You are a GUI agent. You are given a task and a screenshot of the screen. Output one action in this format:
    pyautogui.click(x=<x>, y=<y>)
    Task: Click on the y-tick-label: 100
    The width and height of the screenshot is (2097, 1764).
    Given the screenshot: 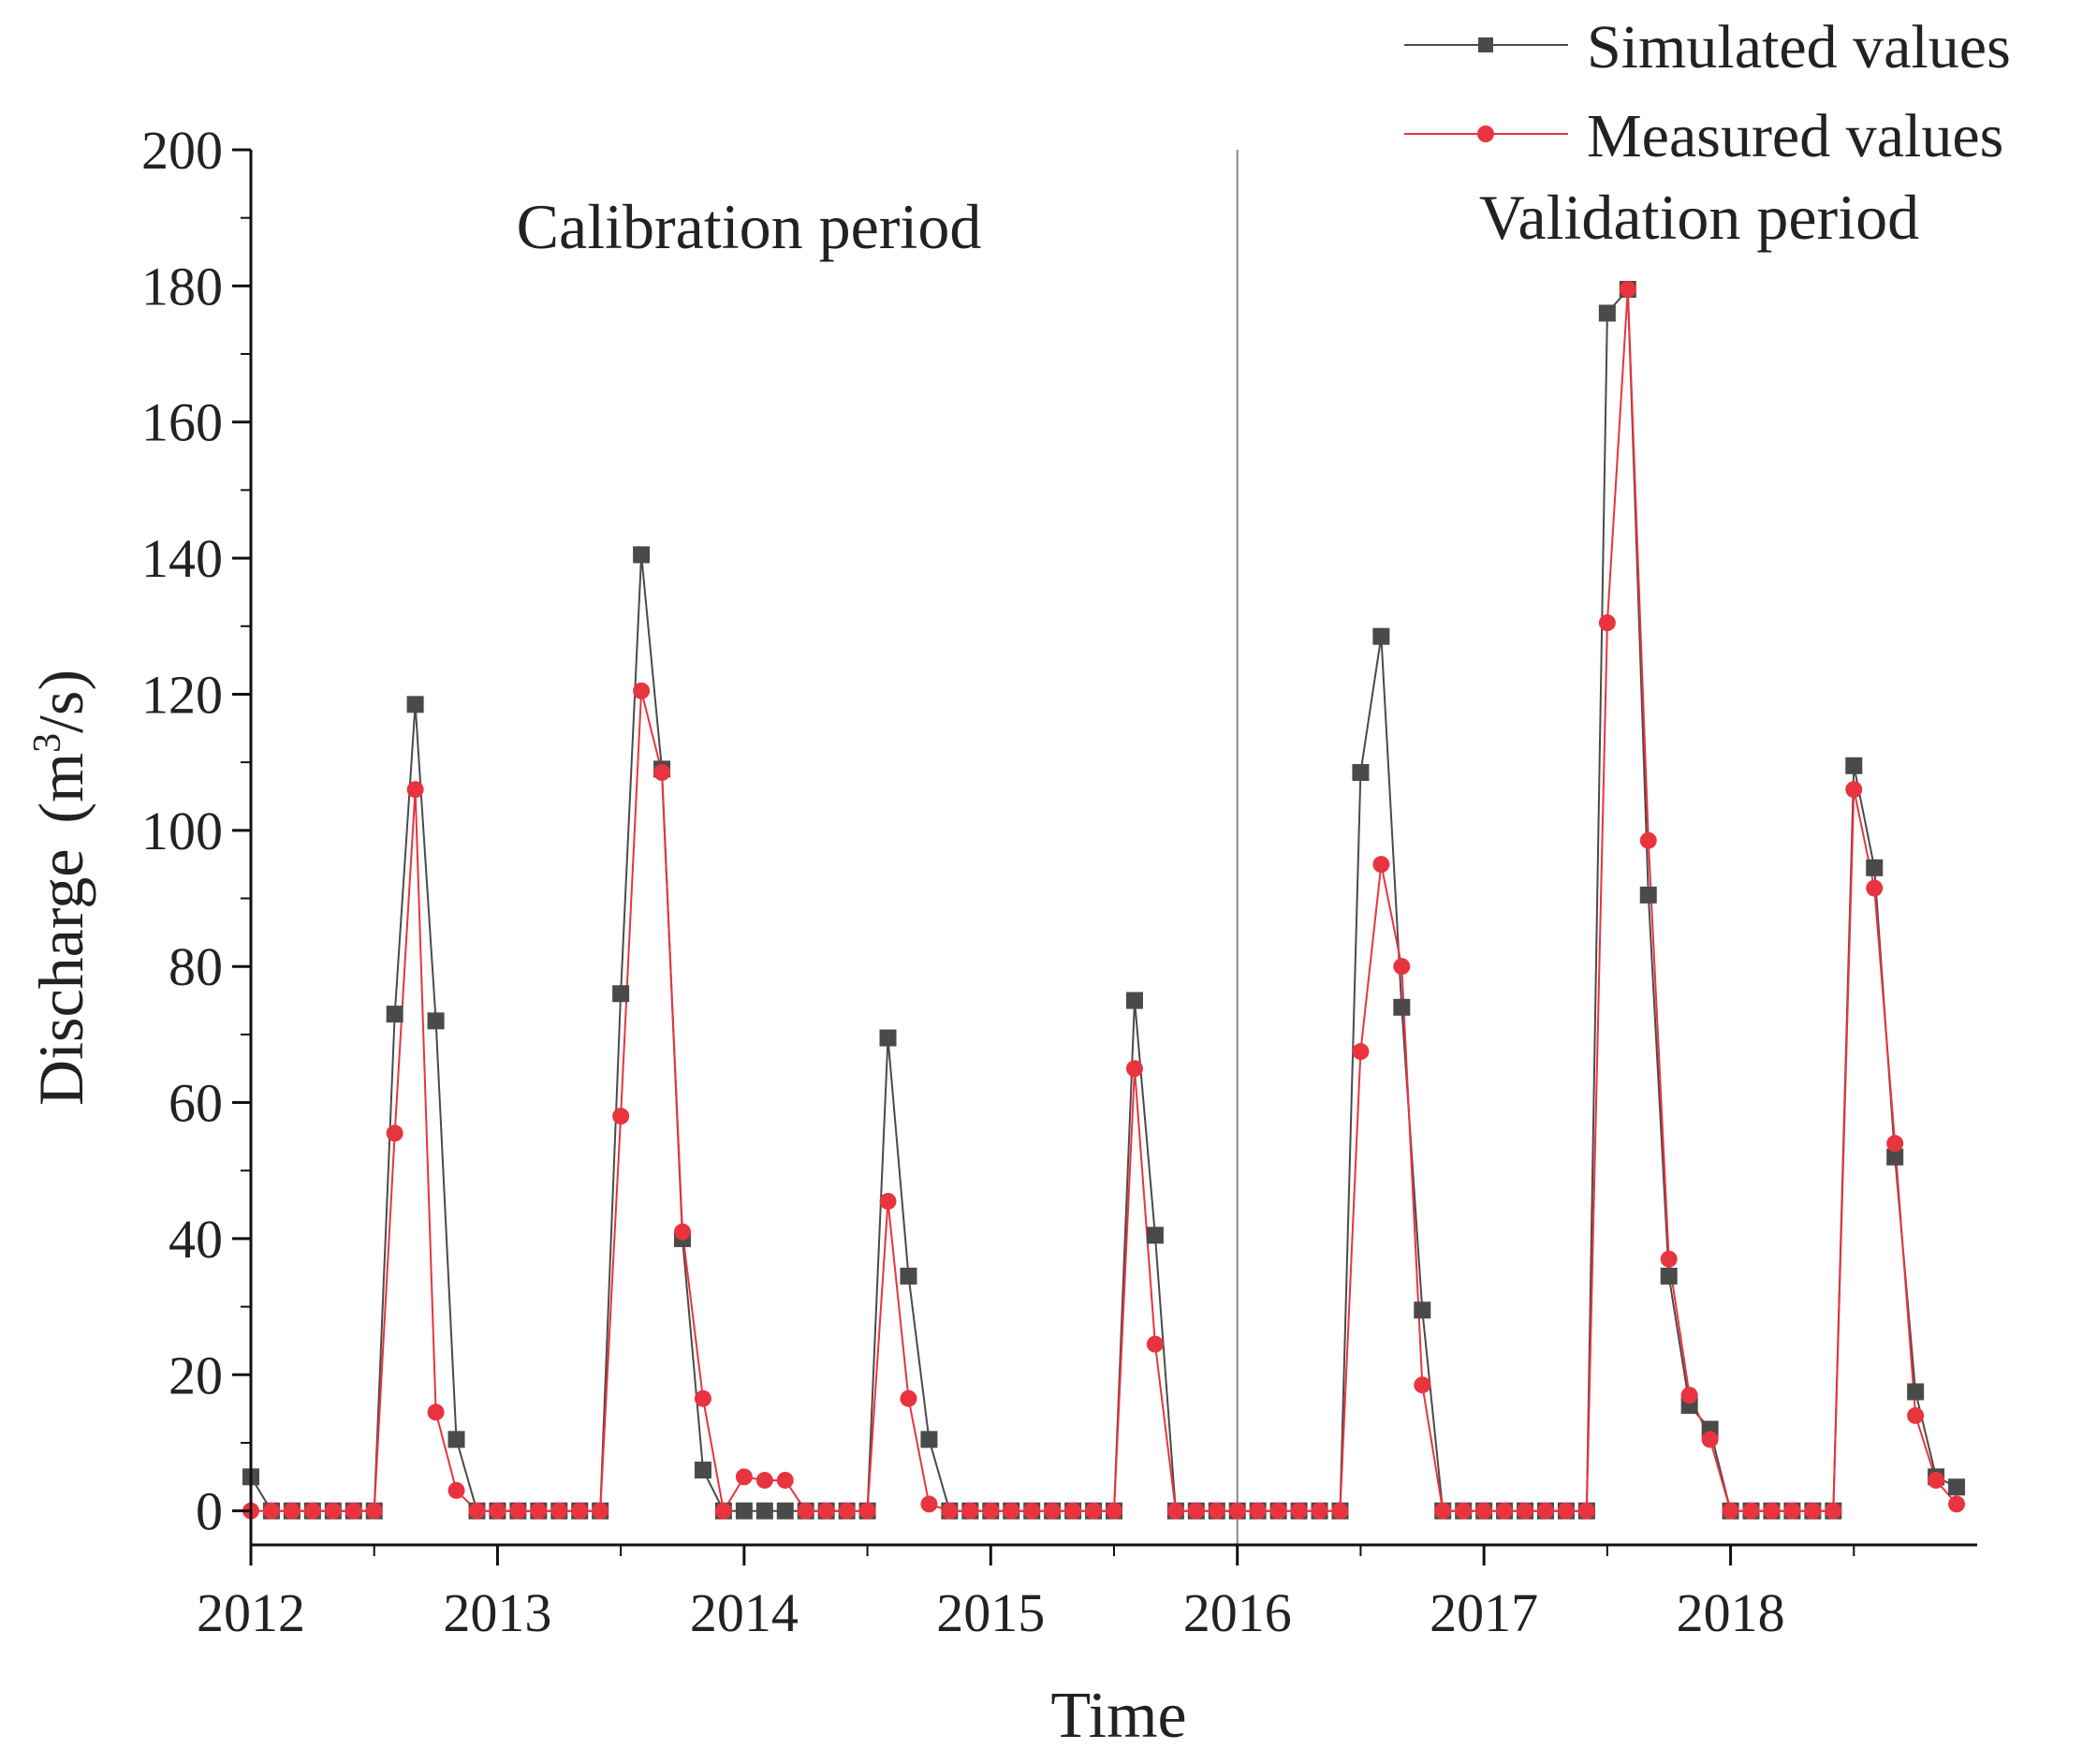 What is the action you would take?
    pyautogui.click(x=182, y=831)
    